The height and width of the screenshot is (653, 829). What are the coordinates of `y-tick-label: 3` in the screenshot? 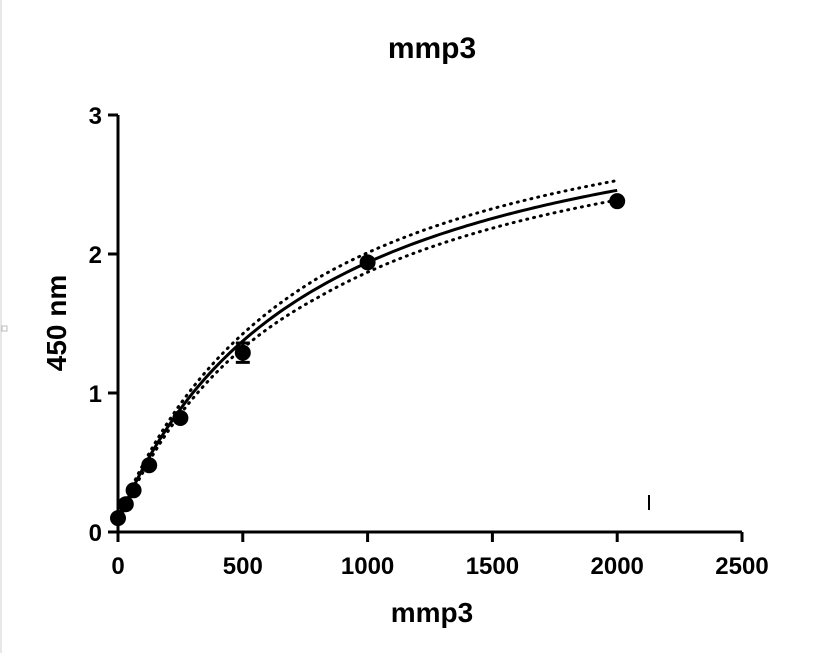 It's located at (95, 116).